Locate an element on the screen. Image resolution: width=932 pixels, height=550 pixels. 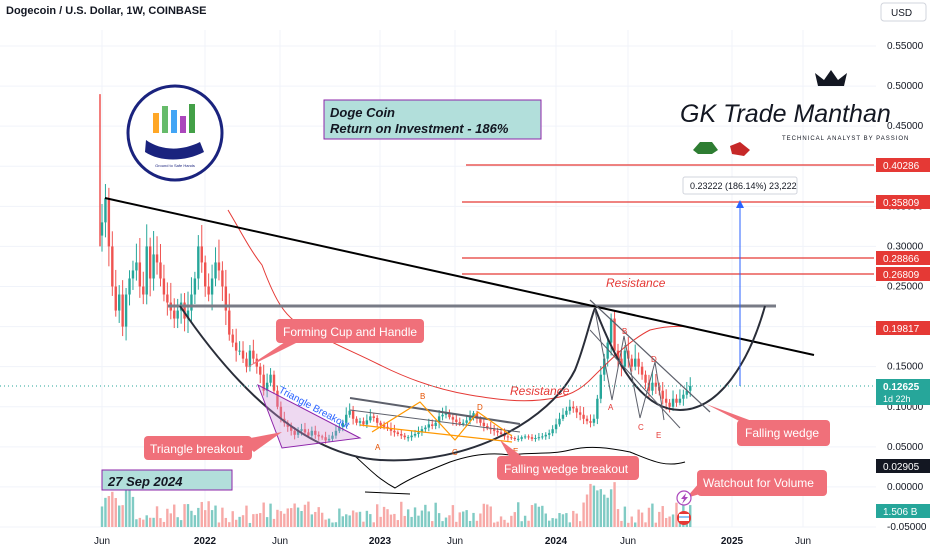
badge-level-5: 0.19817 is located at coordinates (903, 328).